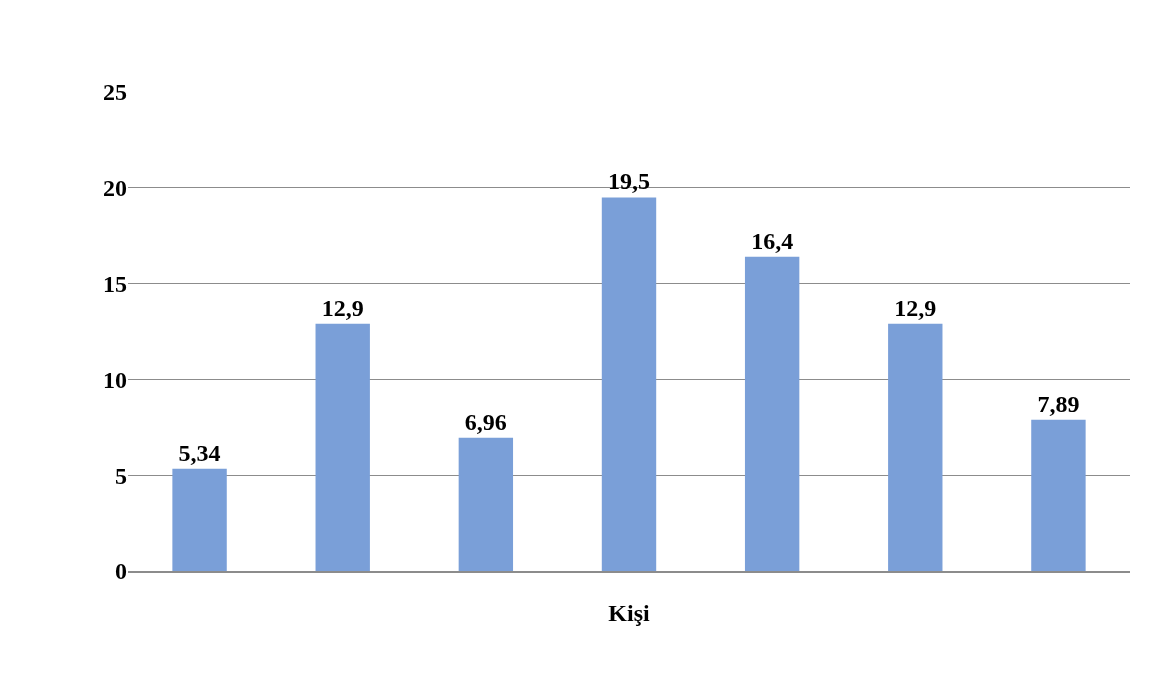  Describe the element at coordinates (121, 571) in the screenshot. I see `y-tick-label: 0` at that location.